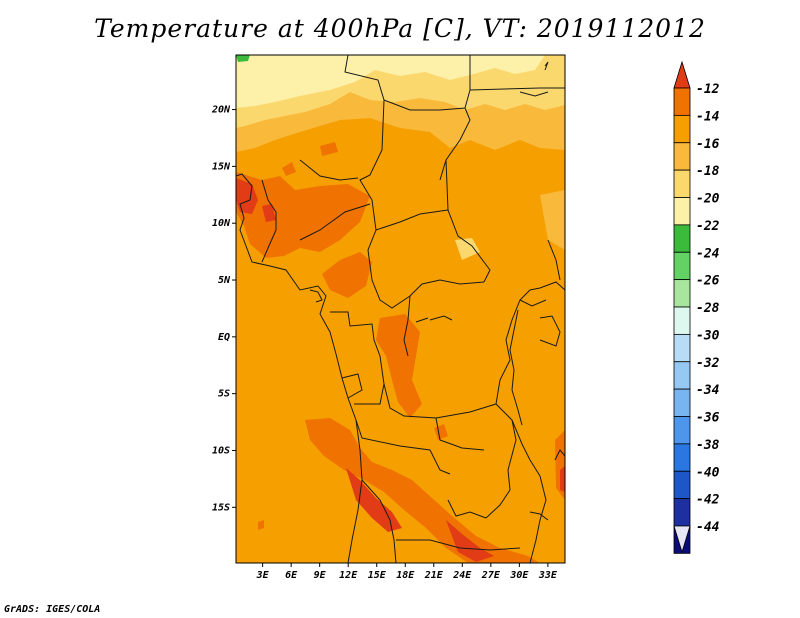 Image resolution: width=800 pixels, height=618 pixels. Describe the element at coordinates (708, 472) in the screenshot. I see `colorbar-label: -40` at that location.